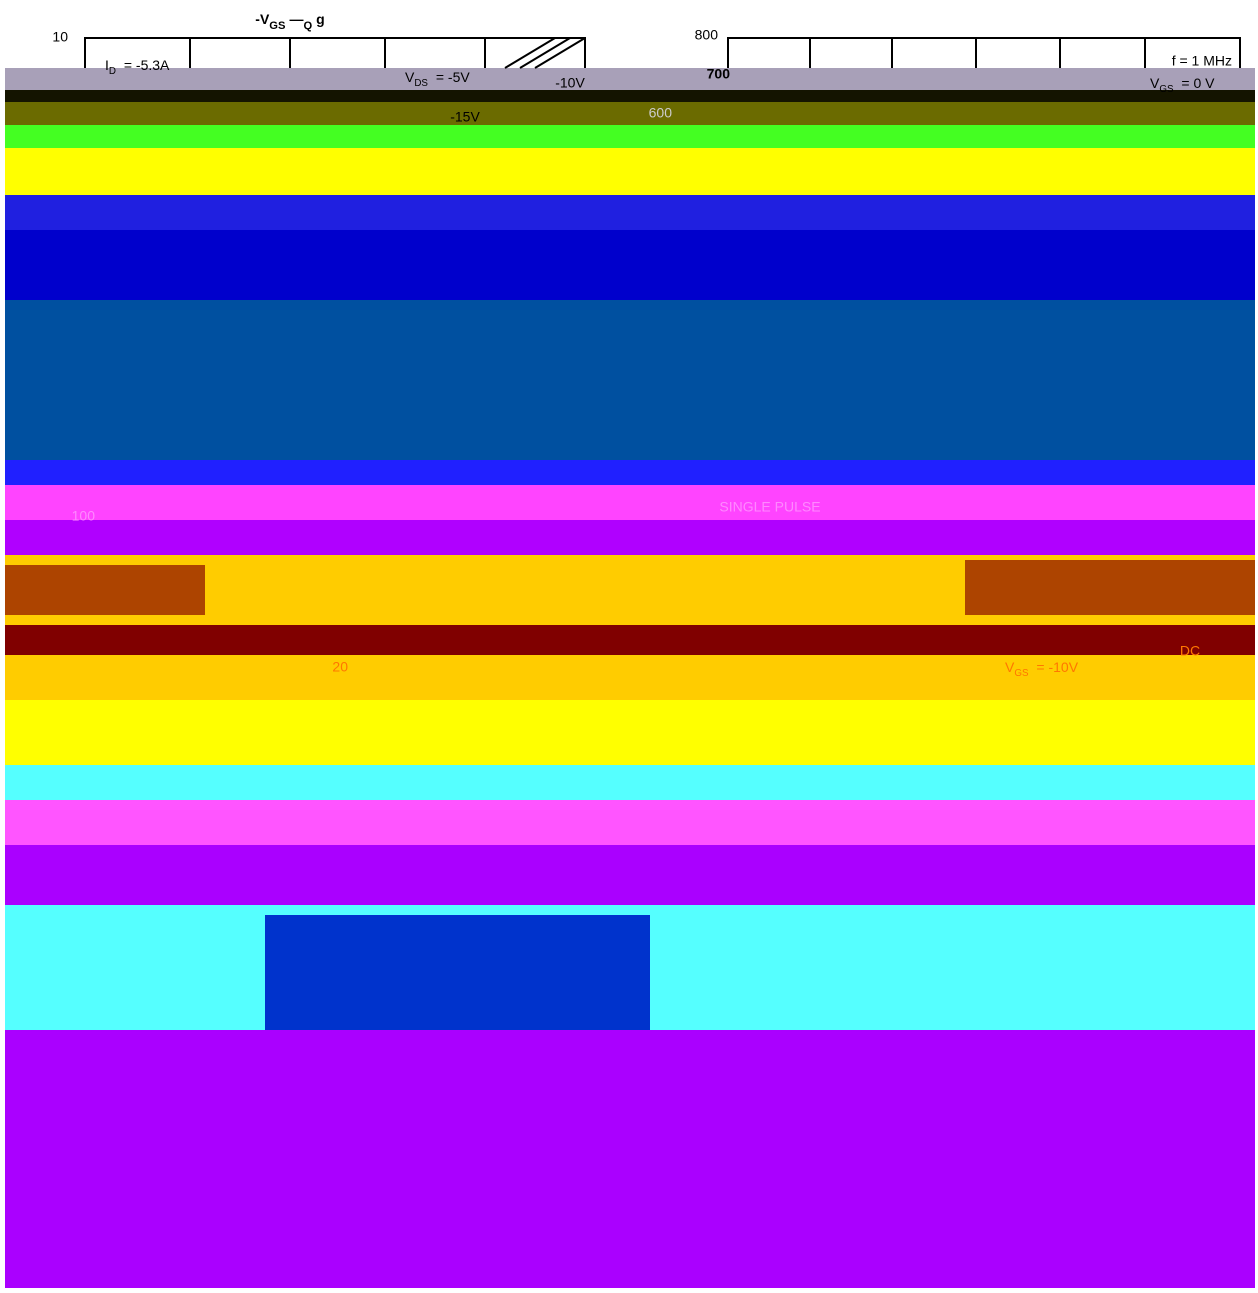 The height and width of the screenshot is (1293, 1258). What do you see at coordinates (769, 507) in the screenshot?
I see `label: SINGLE PULSE` at bounding box center [769, 507].